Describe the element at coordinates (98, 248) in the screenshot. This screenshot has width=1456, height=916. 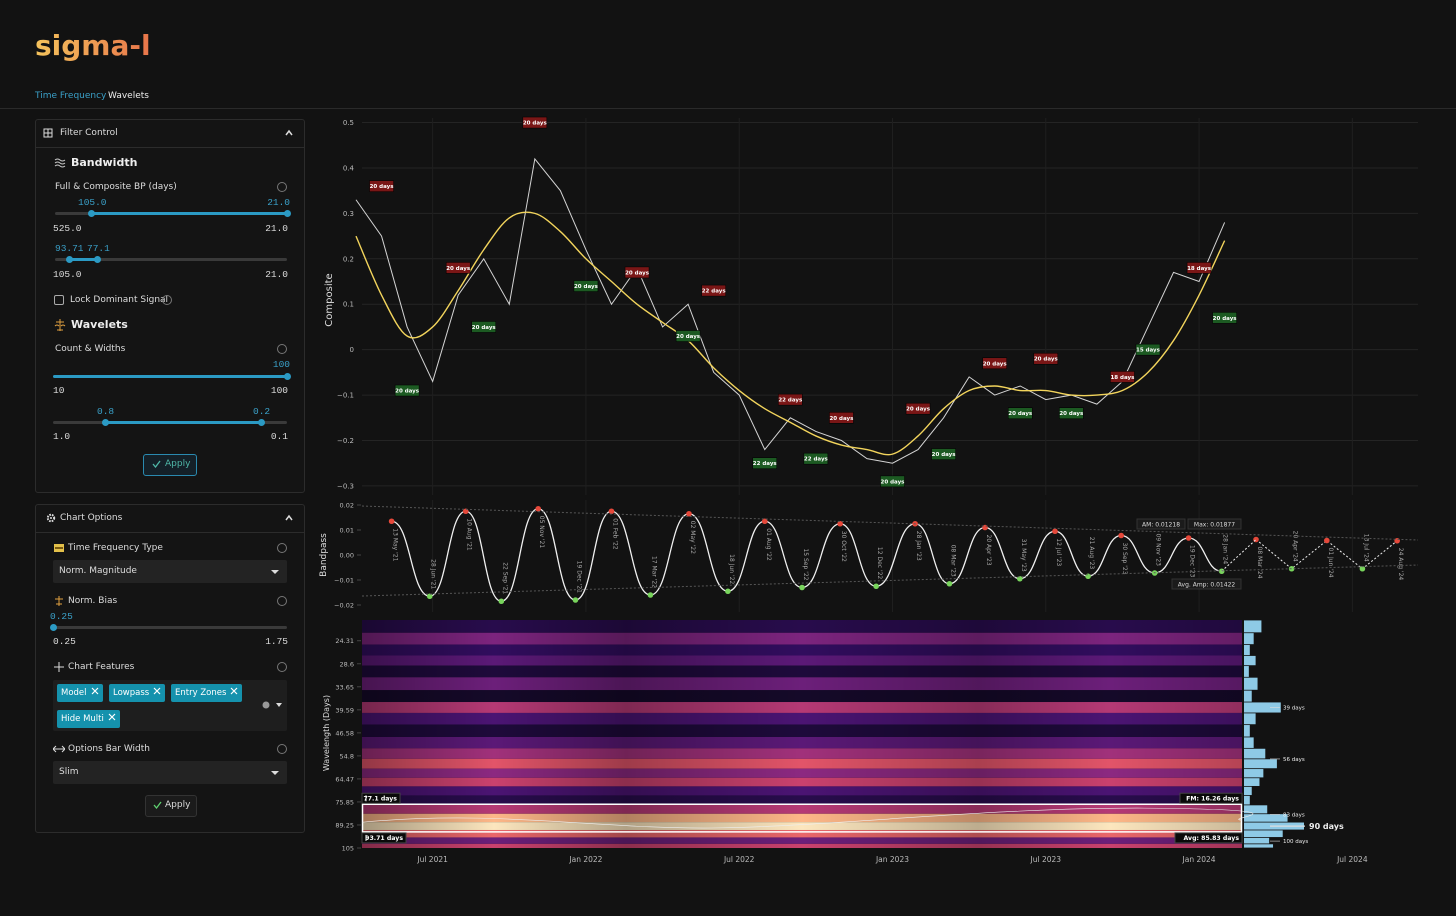
I see `slider-value: 77.1` at that location.